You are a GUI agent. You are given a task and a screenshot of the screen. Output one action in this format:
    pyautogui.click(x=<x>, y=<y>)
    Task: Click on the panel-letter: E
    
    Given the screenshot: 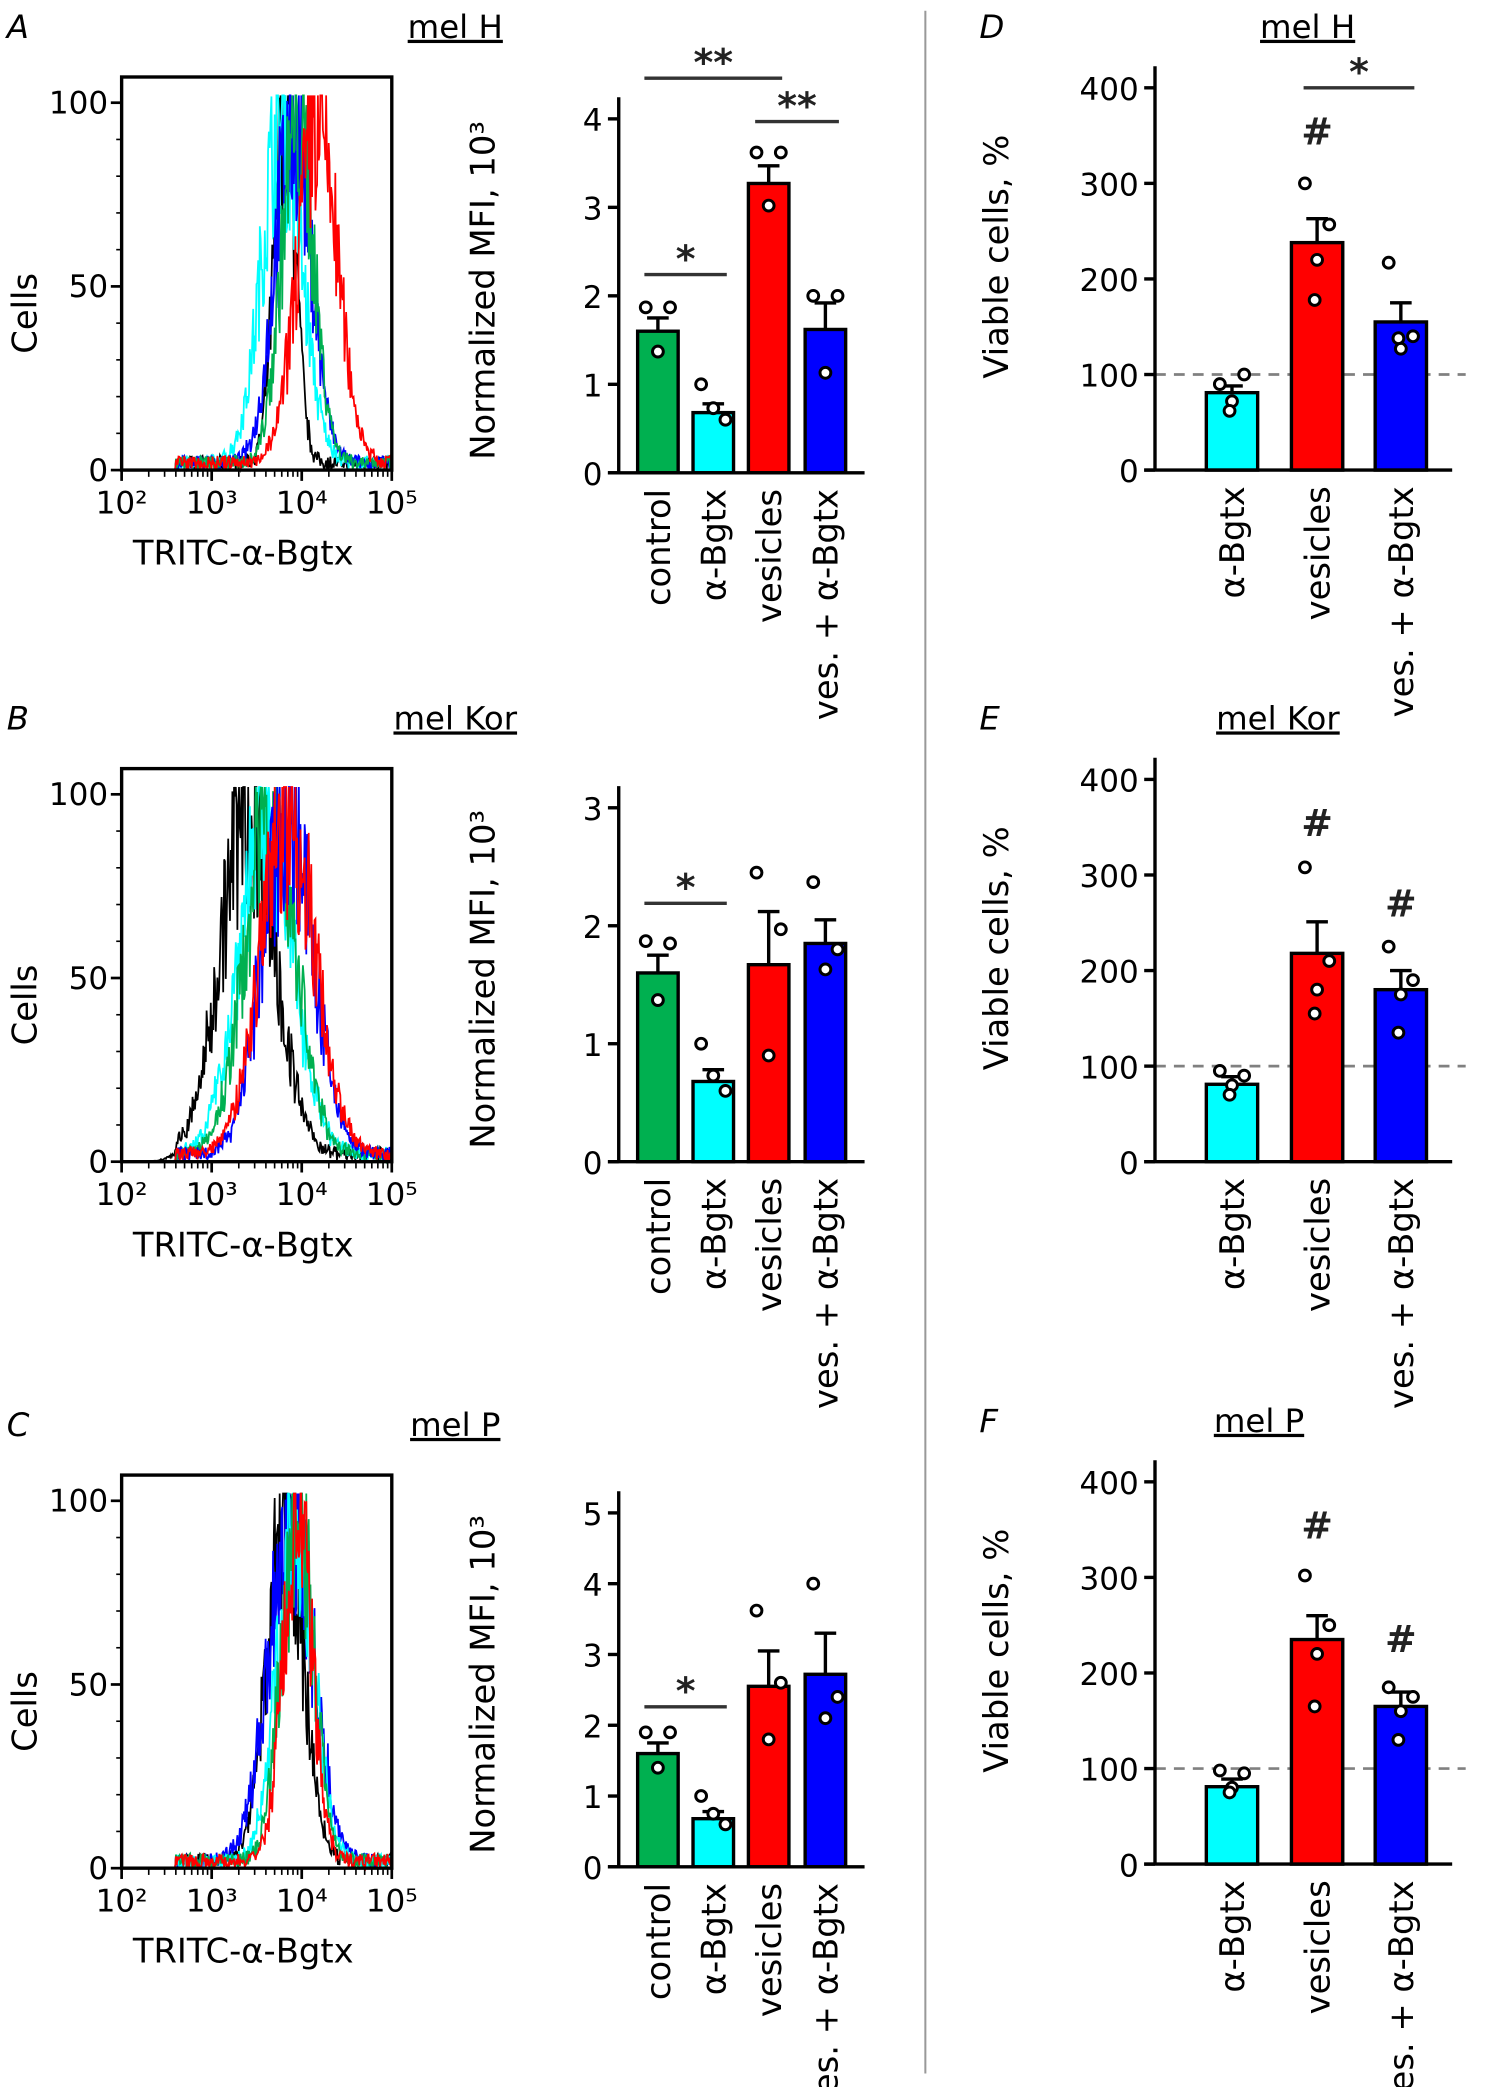 What is the action you would take?
    pyautogui.click(x=989, y=718)
    